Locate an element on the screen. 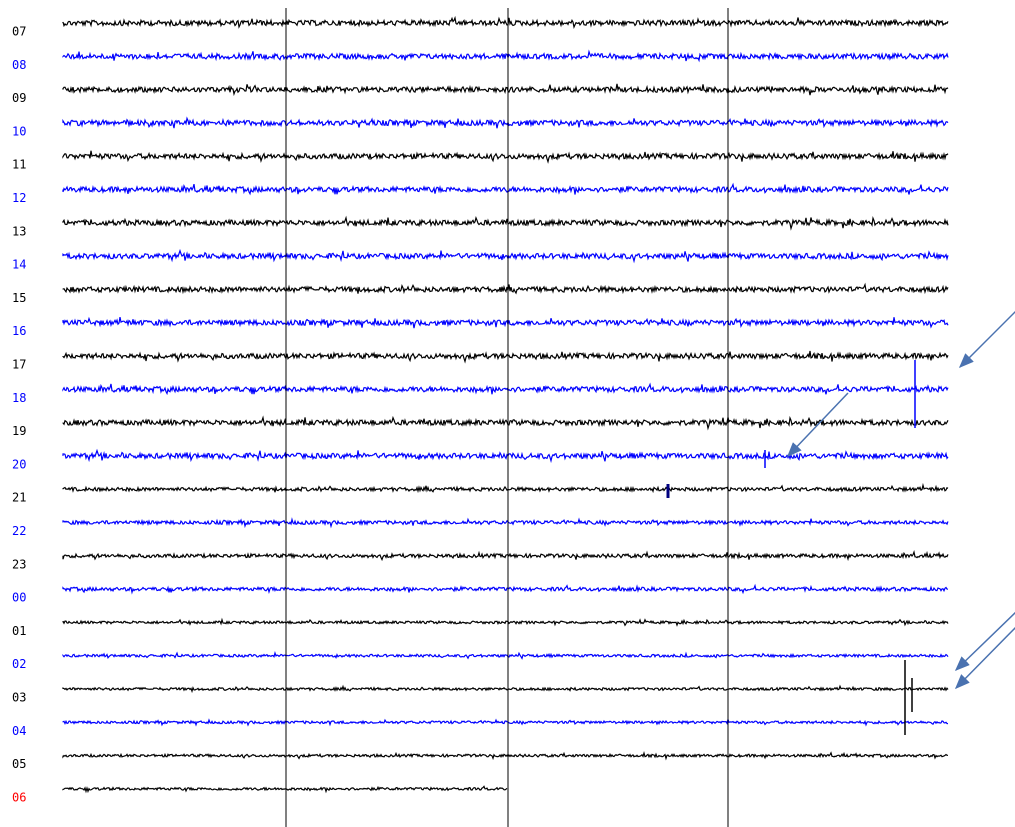 This screenshot has height=827, width=1015. row-label: 20 is located at coordinates (19, 464).